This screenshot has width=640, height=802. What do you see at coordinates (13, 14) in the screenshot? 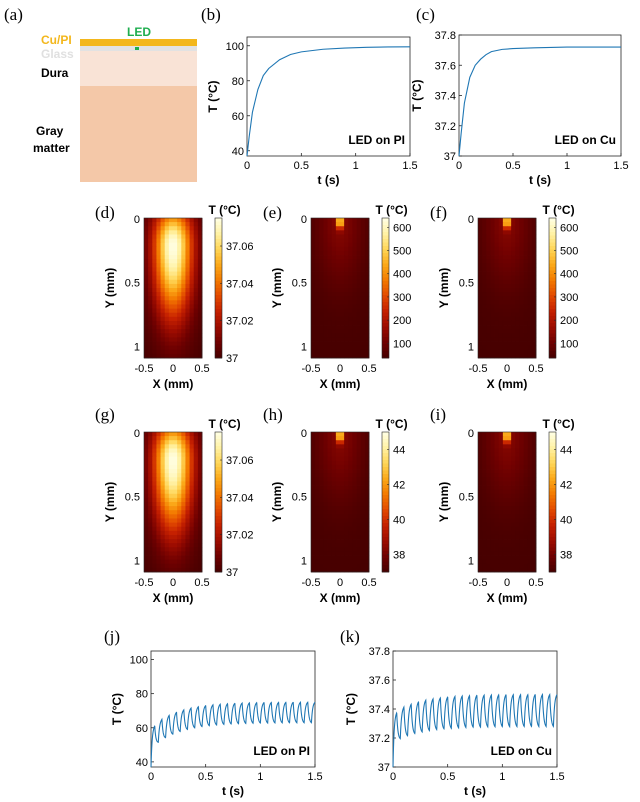
I see `panel-label-a: (a)` at bounding box center [13, 14].